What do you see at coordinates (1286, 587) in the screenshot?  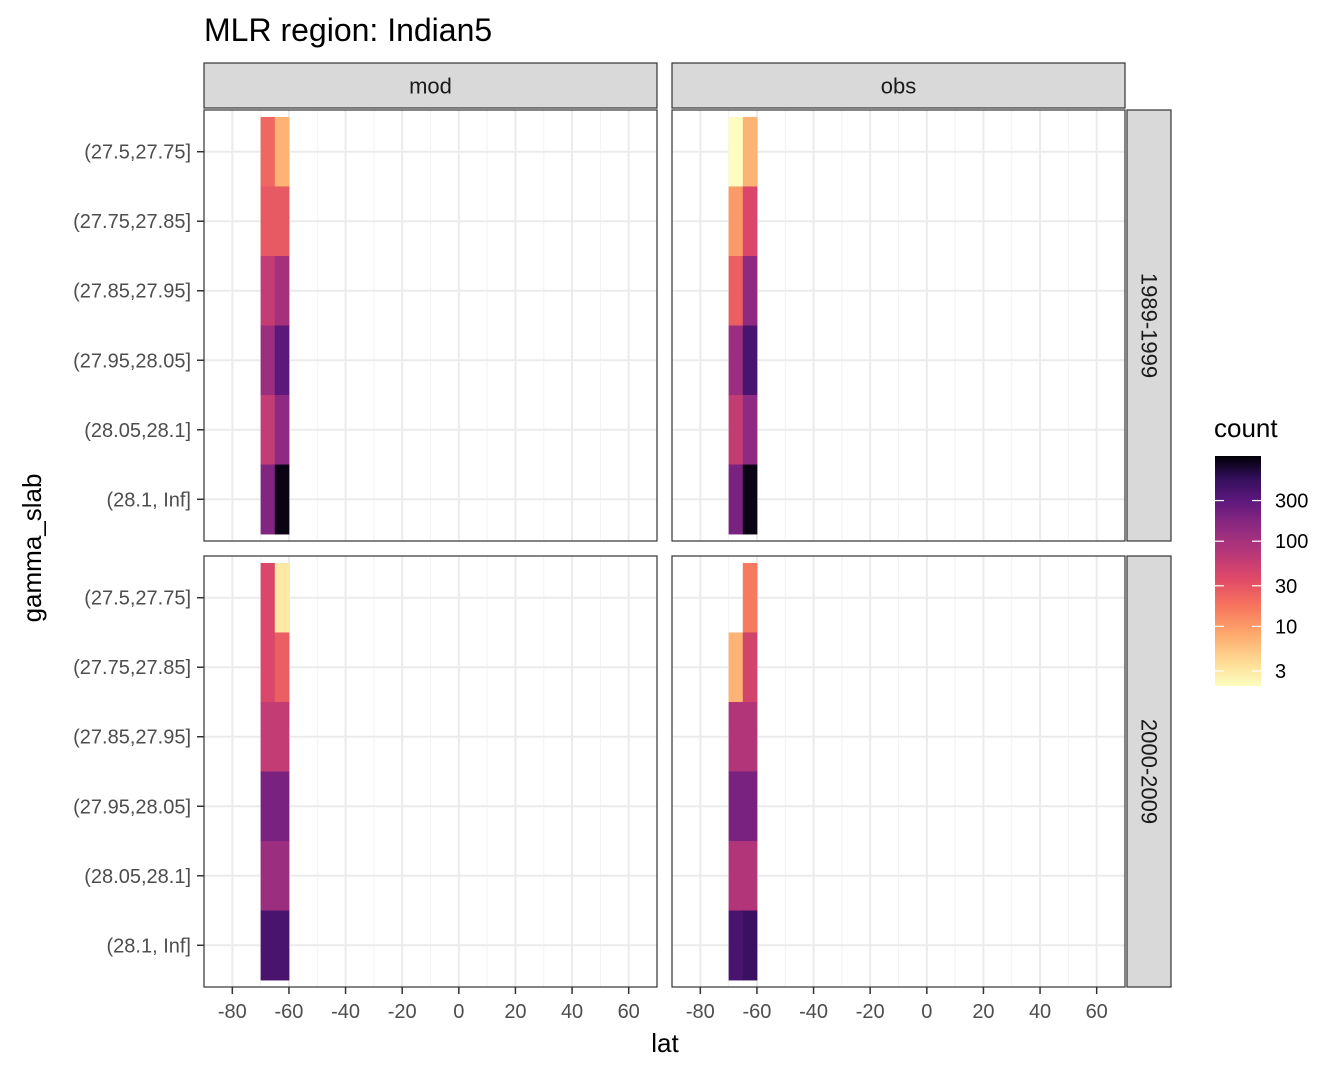 I see `legend-label: 30` at bounding box center [1286, 587].